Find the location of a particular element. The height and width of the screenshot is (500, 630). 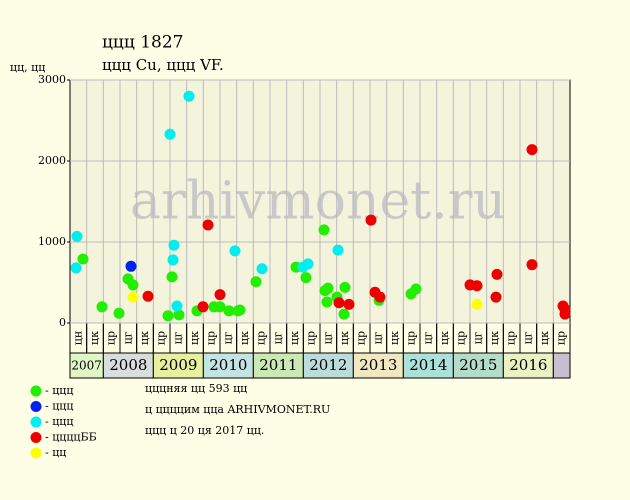

year-label: 2008 is located at coordinates (128, 365).